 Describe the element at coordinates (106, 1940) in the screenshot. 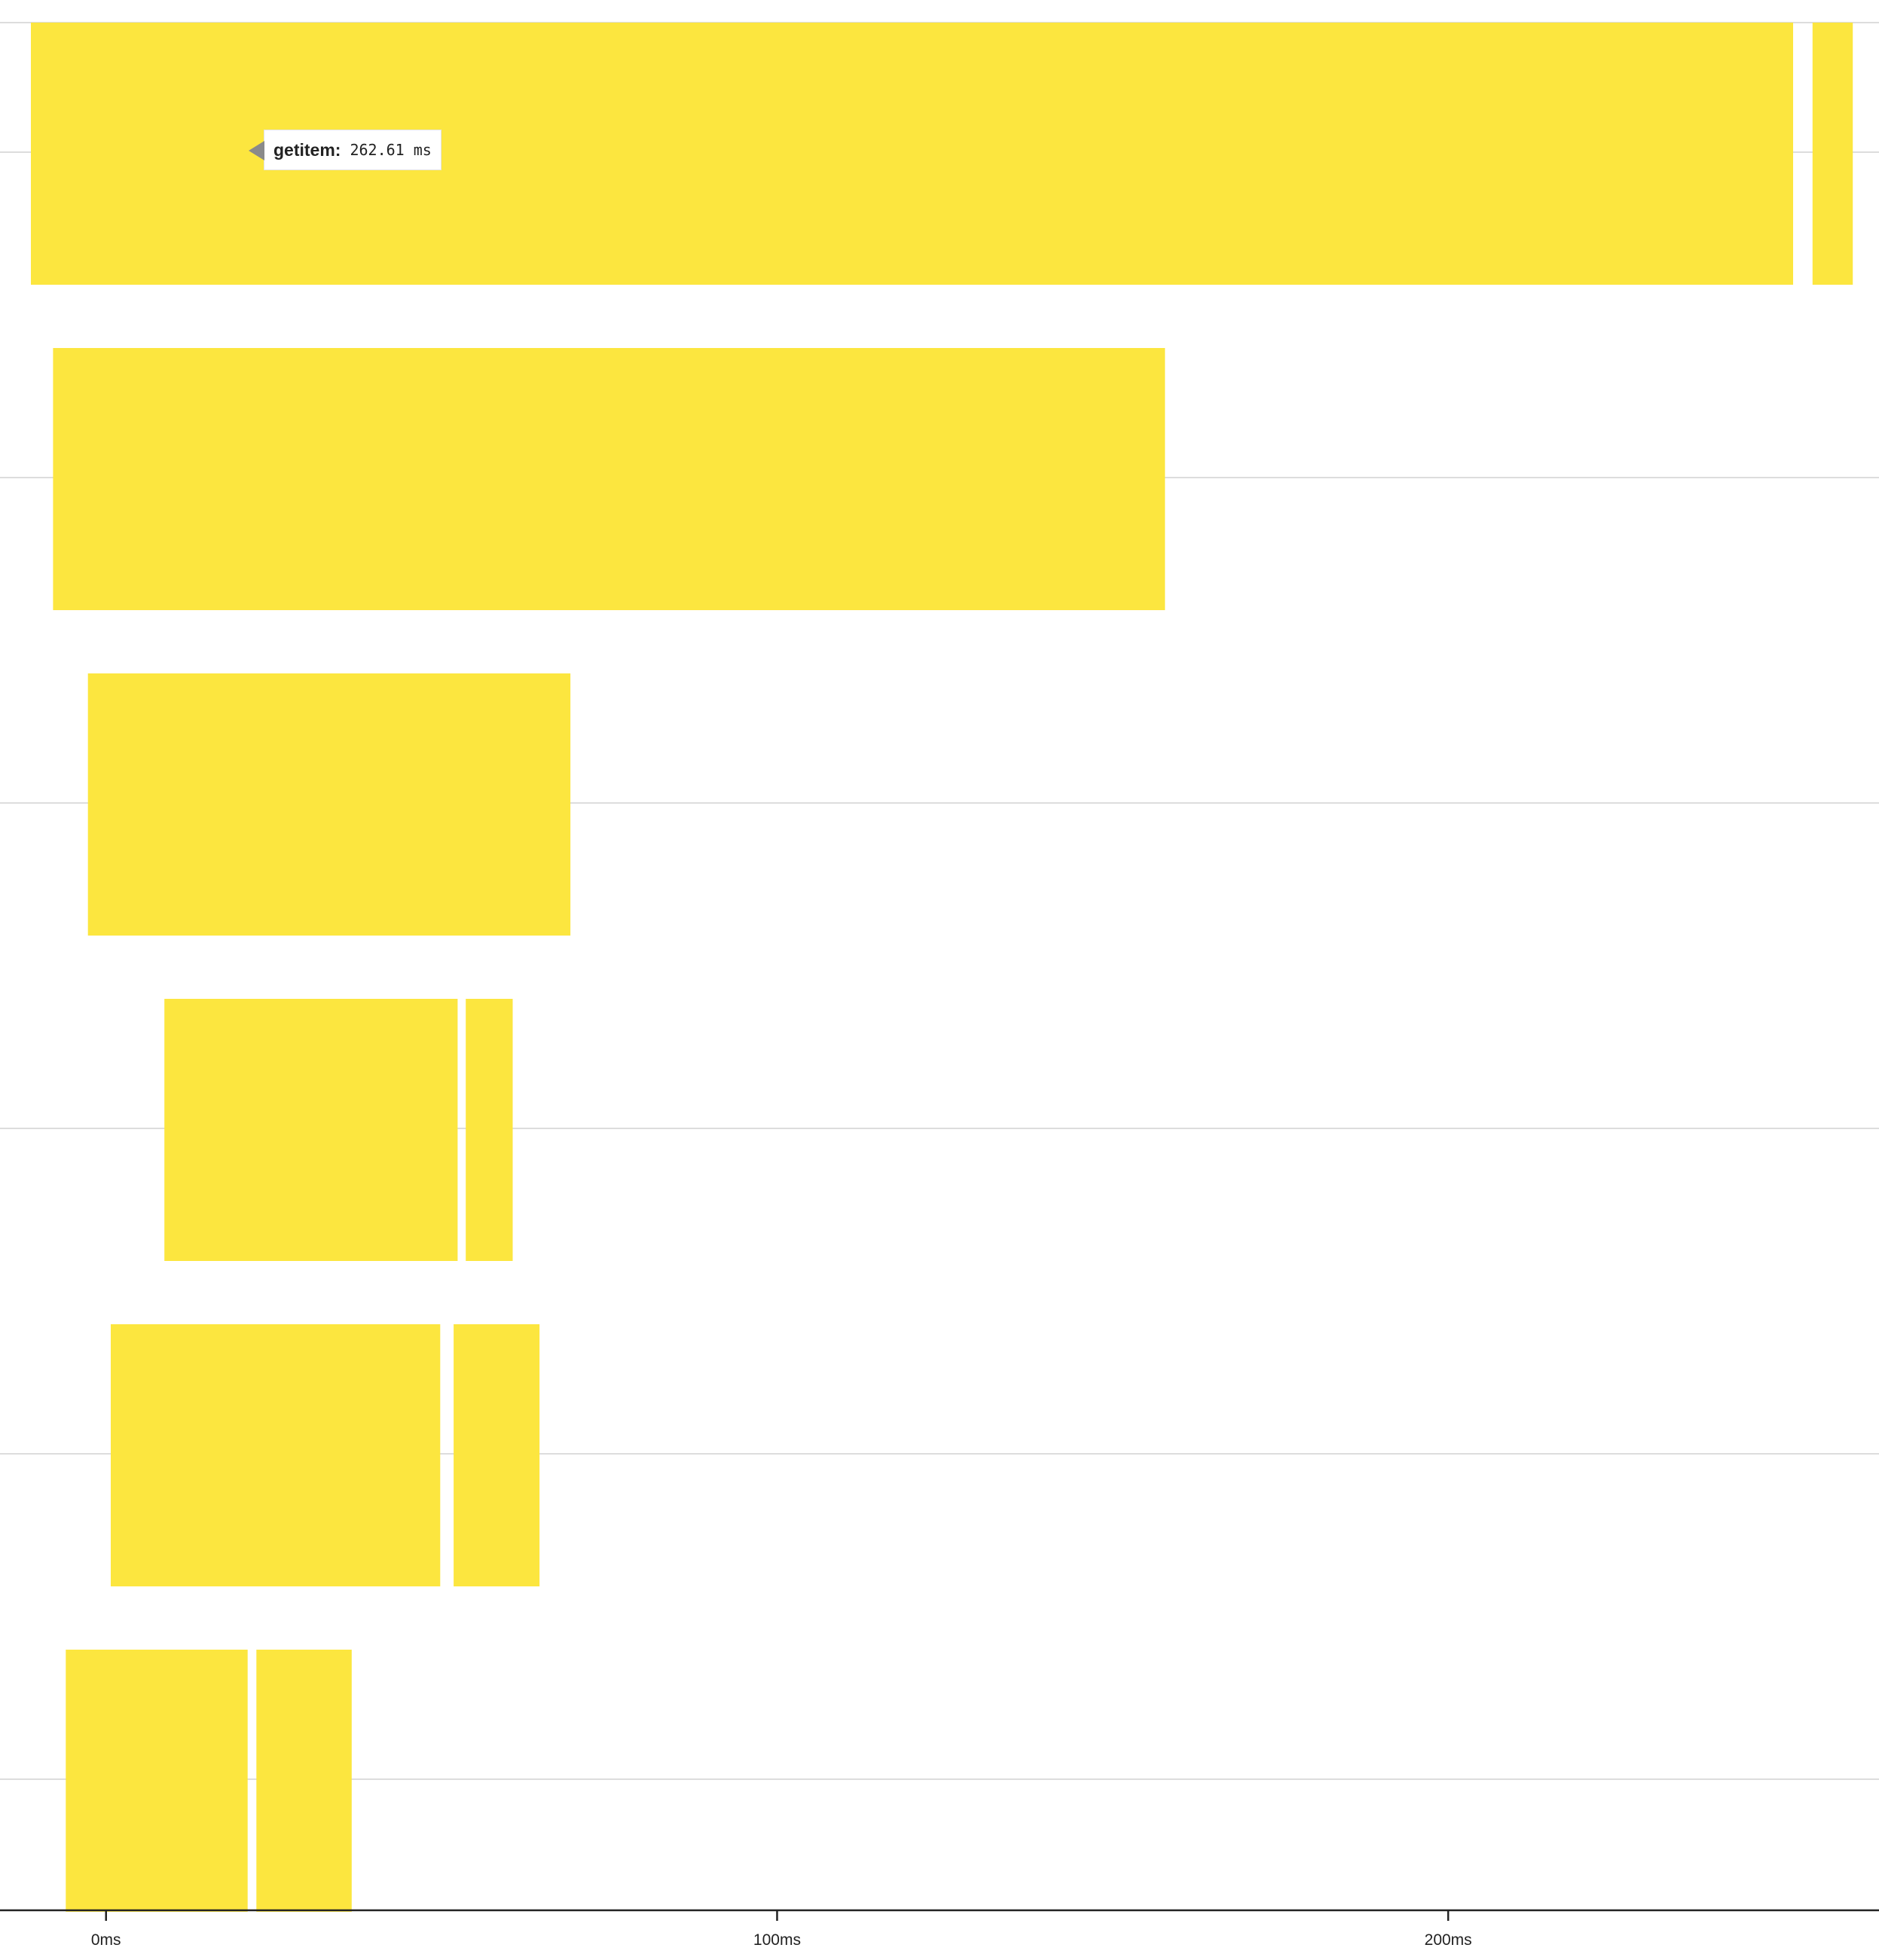

I see `tick-label: 0ms` at that location.